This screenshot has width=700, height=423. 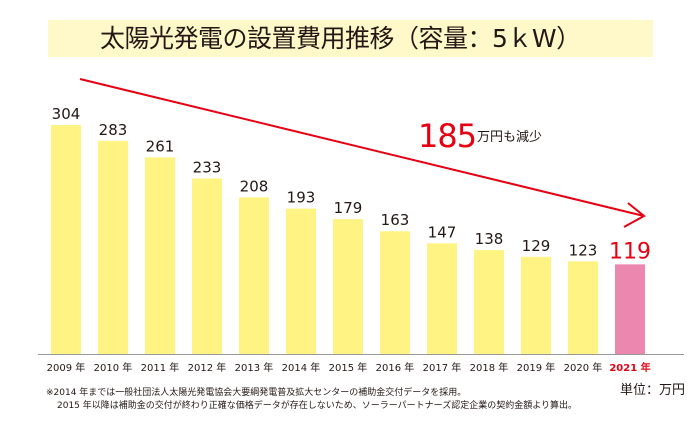 What do you see at coordinates (301, 367) in the screenshot?
I see `x-tick-label: 2014 年` at bounding box center [301, 367].